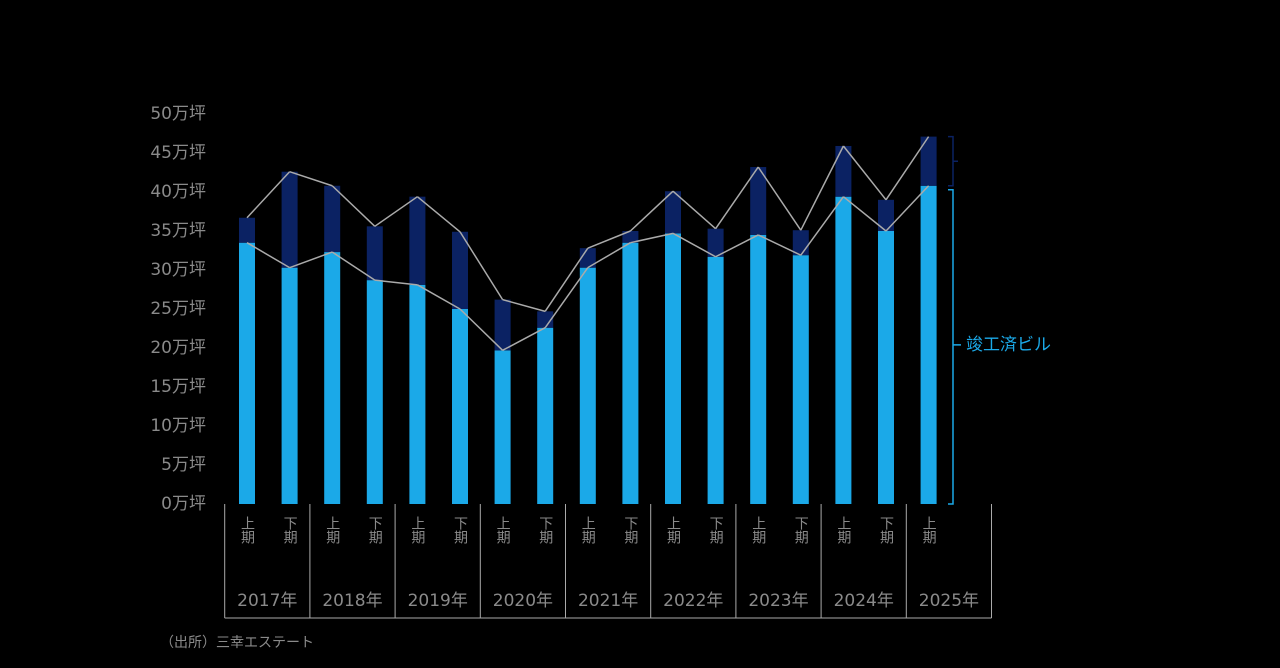  What do you see at coordinates (523, 601) in the screenshot?
I see `group-label: 2020年` at bounding box center [523, 601].